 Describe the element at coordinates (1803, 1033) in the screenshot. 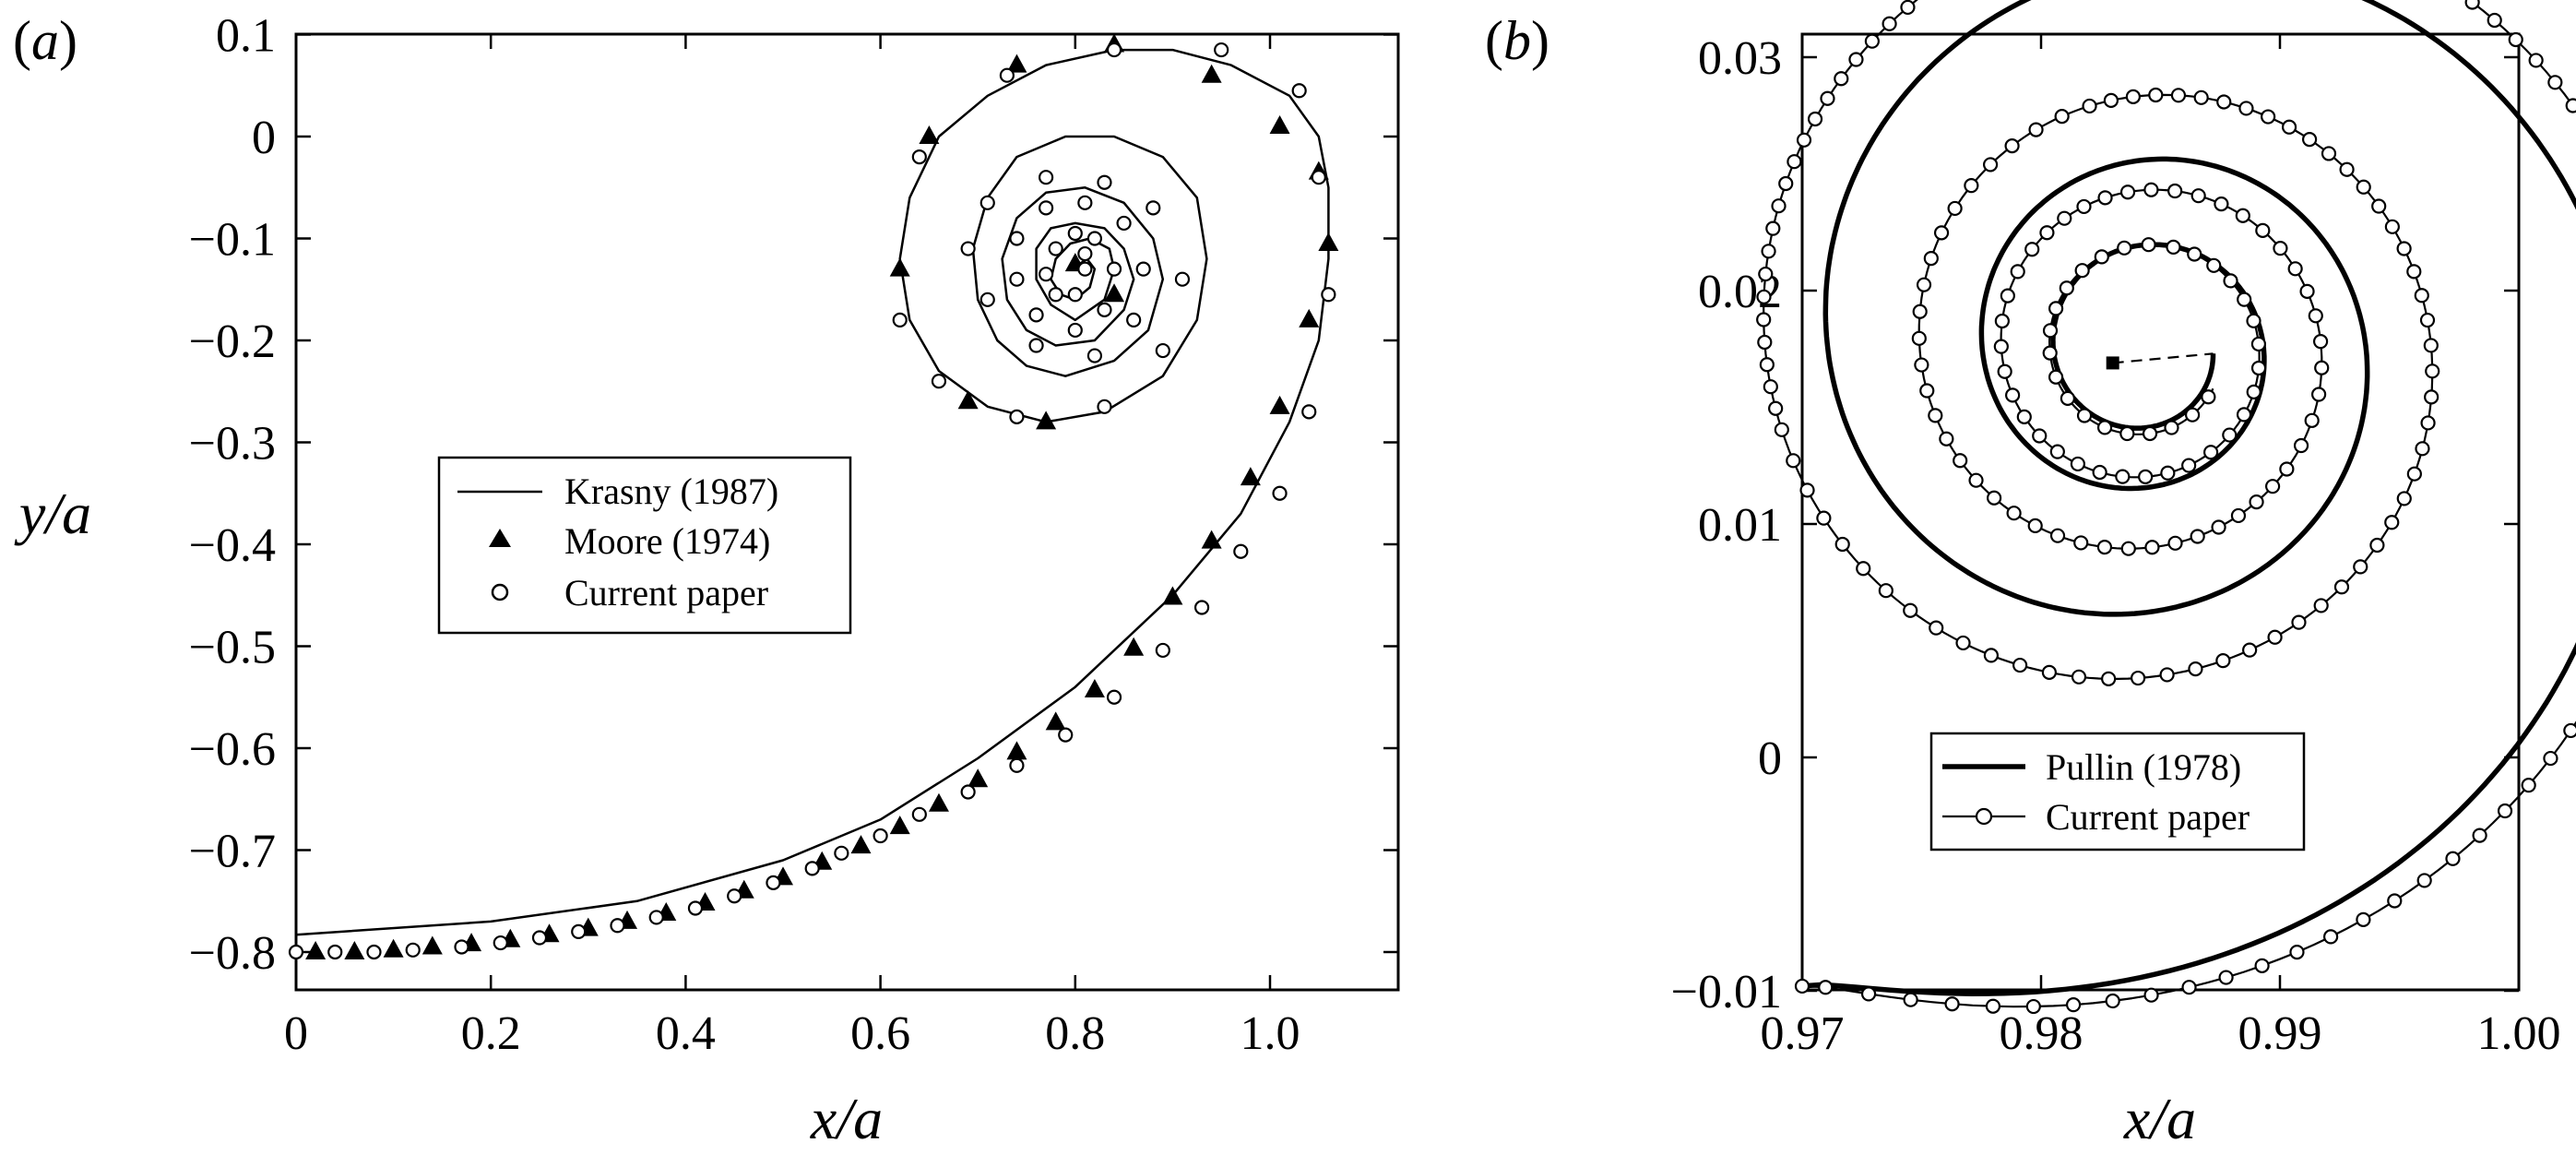

I see `panel-b-x-tick-label: 0.97` at that location.